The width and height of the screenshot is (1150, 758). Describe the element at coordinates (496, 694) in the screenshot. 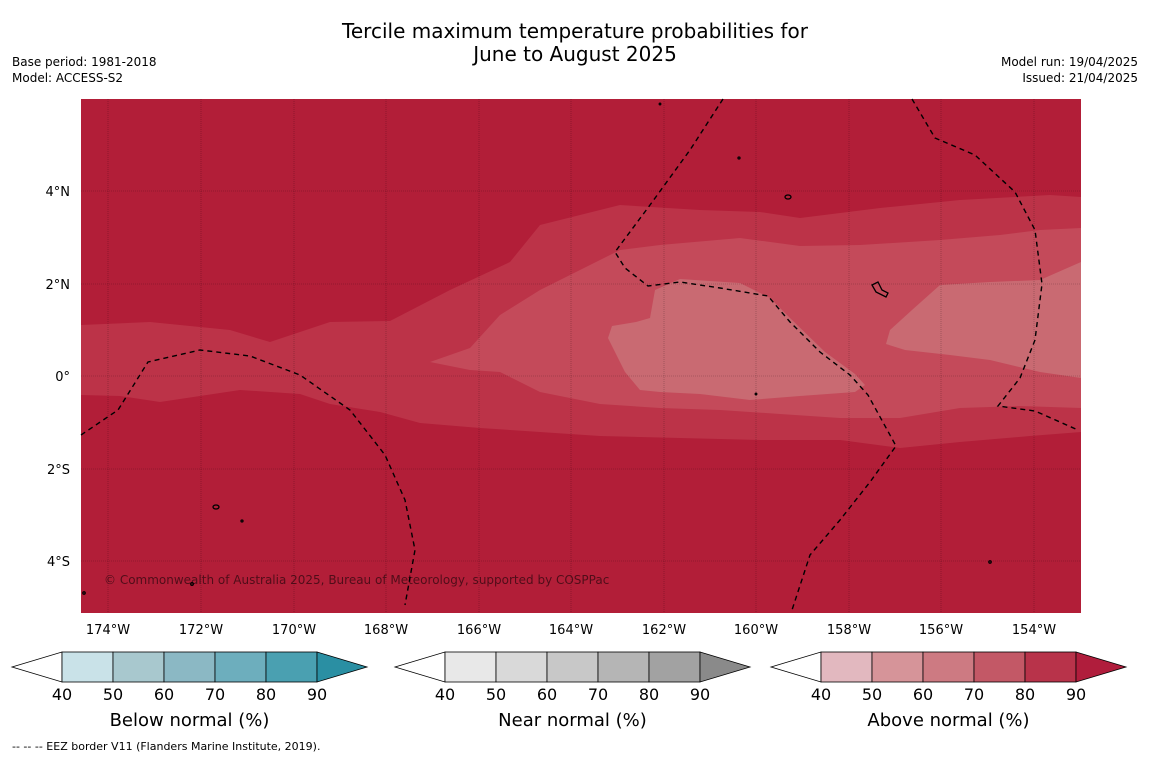

I see `near-normal-tick-label: 50` at that location.